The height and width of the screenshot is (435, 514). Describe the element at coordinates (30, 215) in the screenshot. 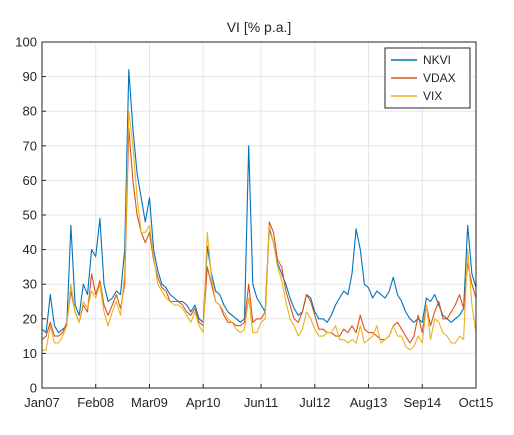

I see `y-tick-label: 50` at that location.